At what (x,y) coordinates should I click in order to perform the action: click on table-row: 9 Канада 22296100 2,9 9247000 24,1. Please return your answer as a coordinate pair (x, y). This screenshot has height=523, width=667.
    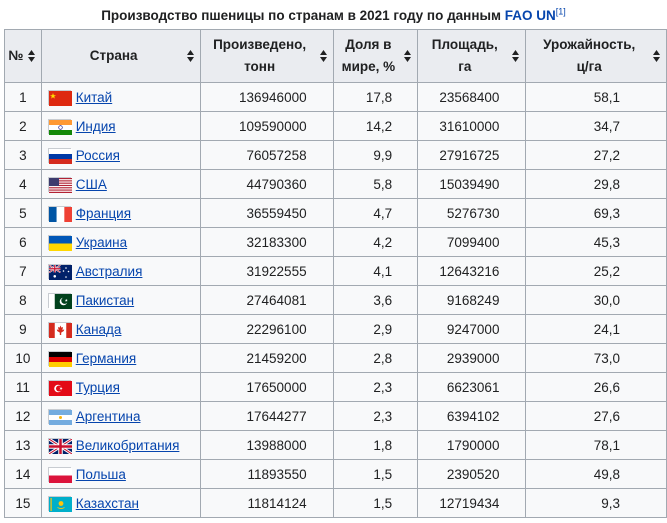
    Looking at the image, I should click on (335, 329).